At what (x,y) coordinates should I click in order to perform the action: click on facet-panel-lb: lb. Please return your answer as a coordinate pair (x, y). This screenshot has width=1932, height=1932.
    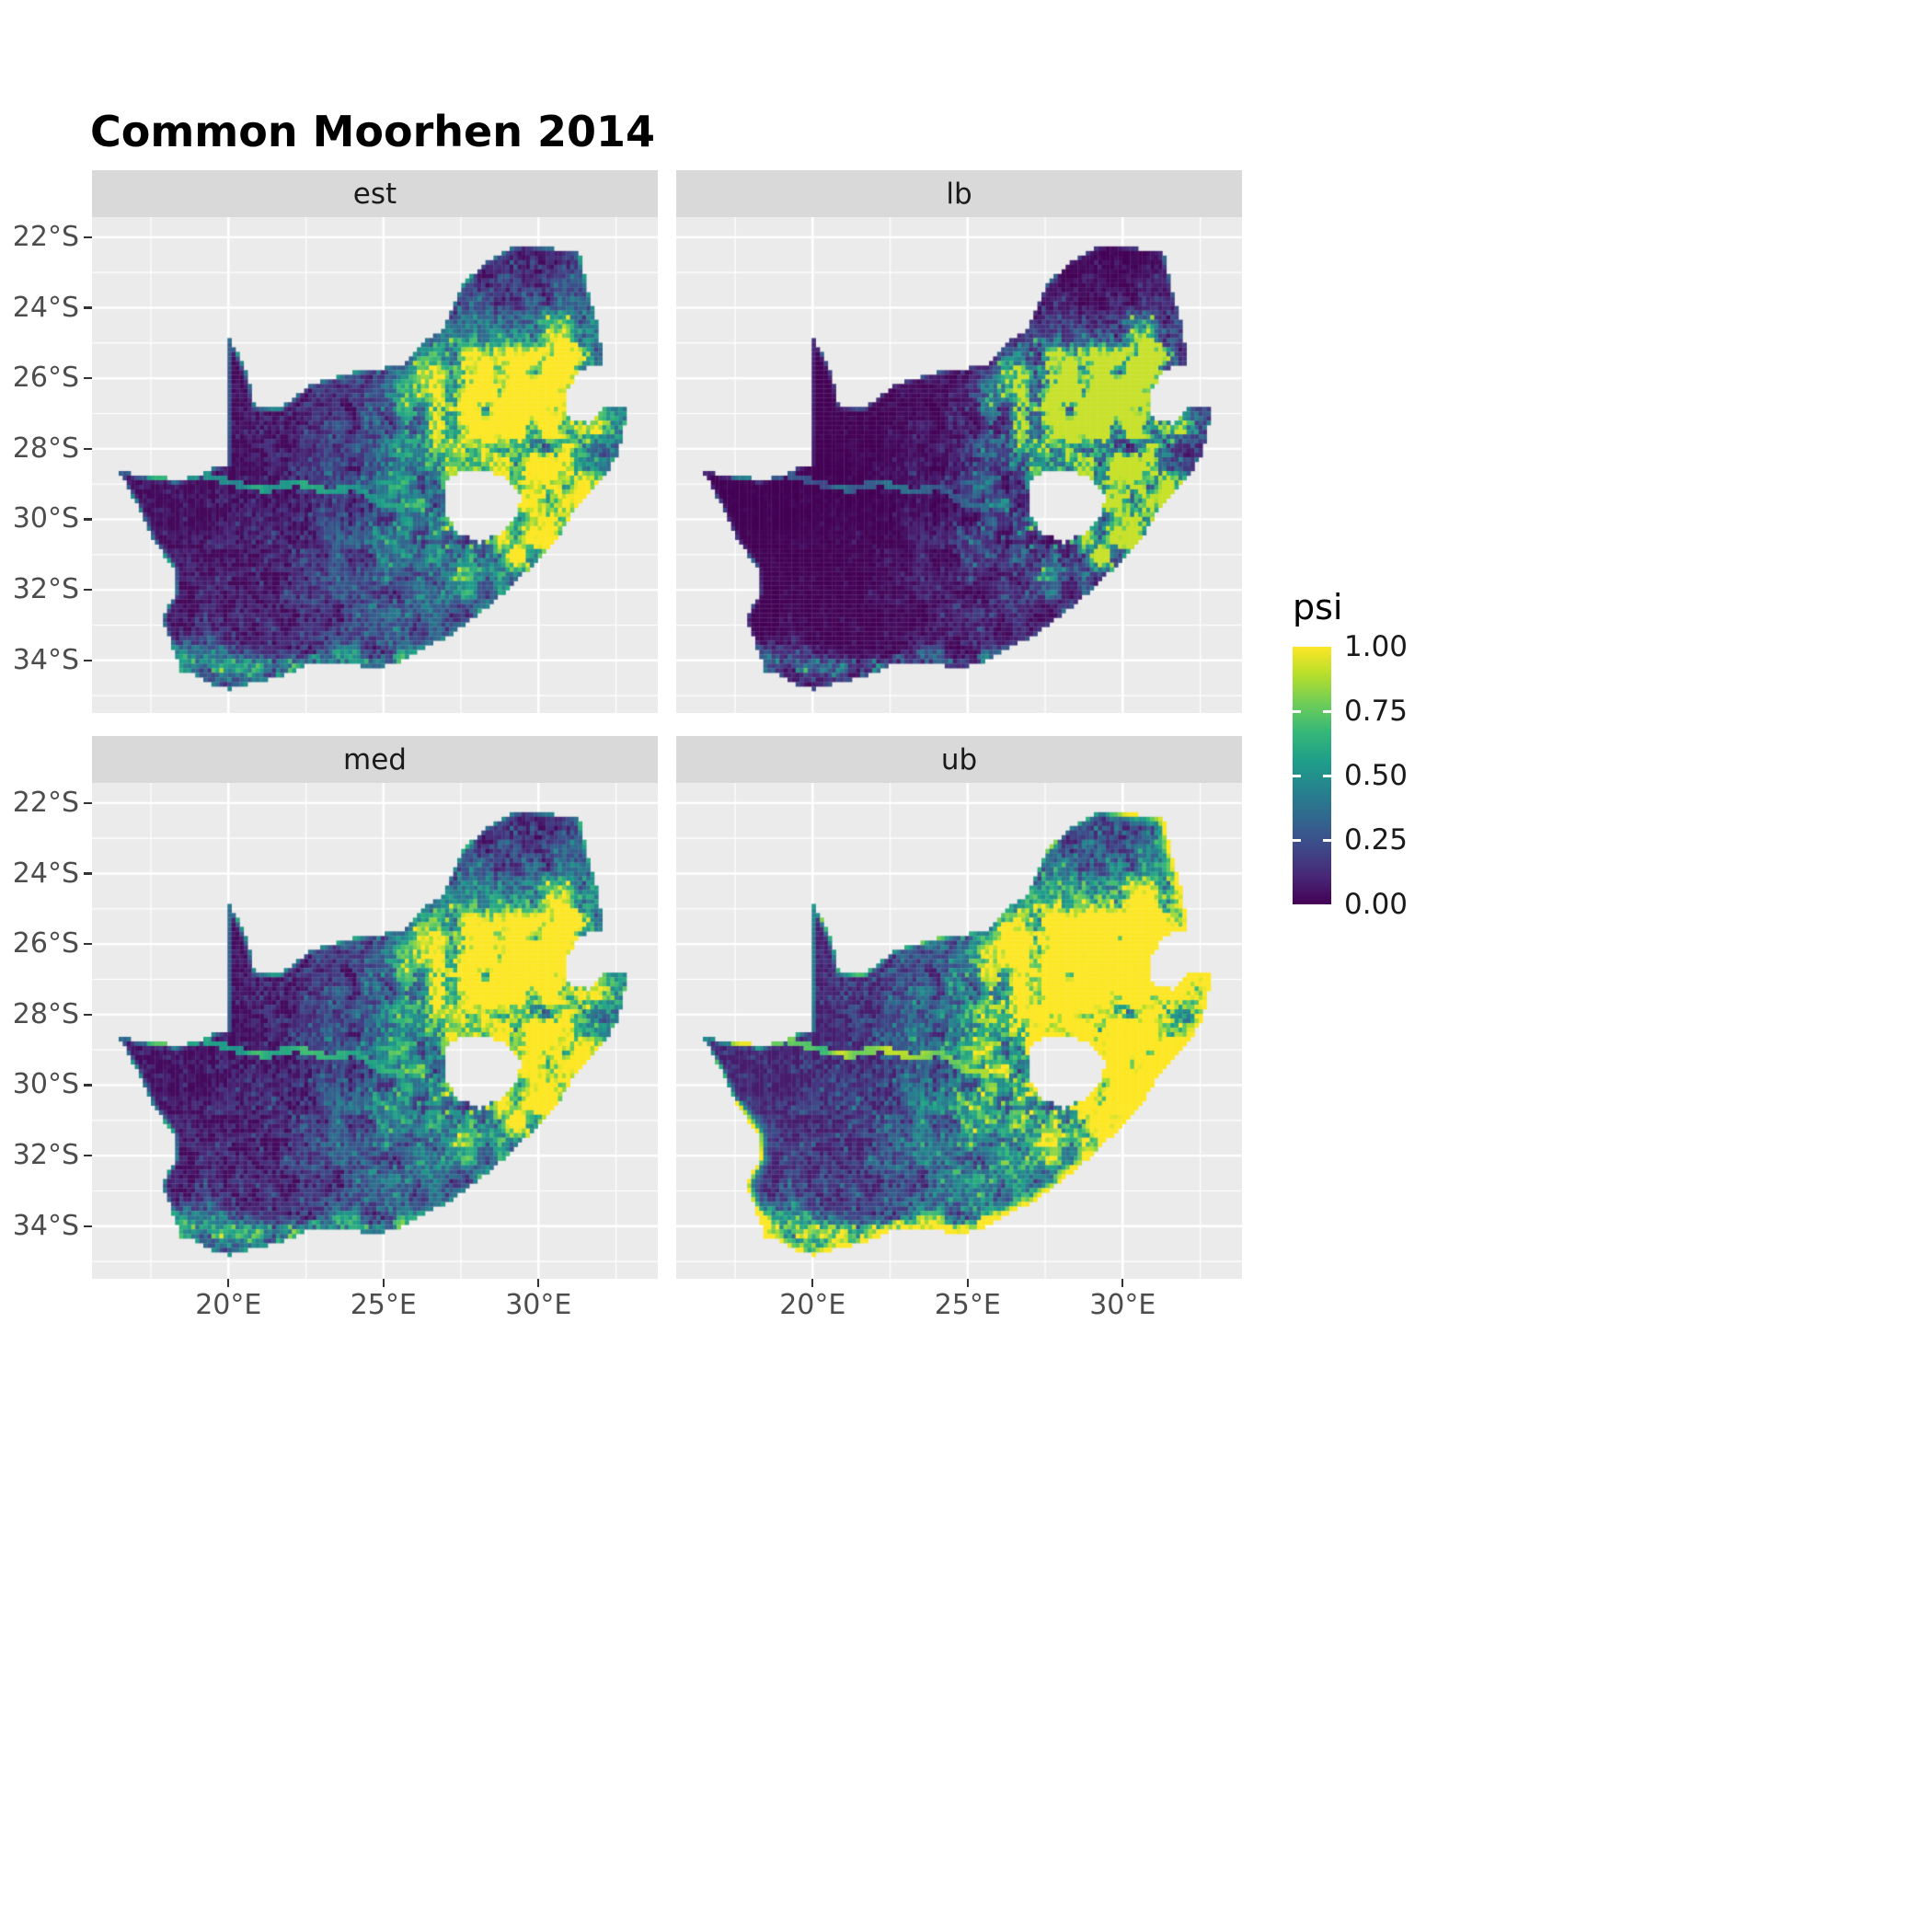
    Looking at the image, I should click on (959, 441).